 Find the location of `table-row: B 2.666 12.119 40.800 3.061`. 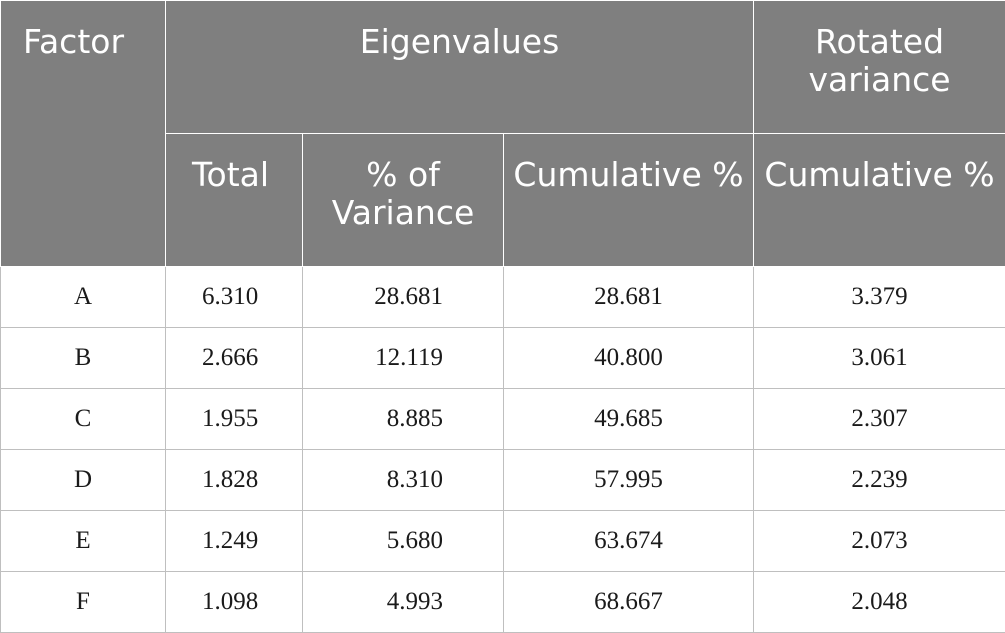

table-row: B 2.666 12.119 40.800 3.061 is located at coordinates (503, 358).